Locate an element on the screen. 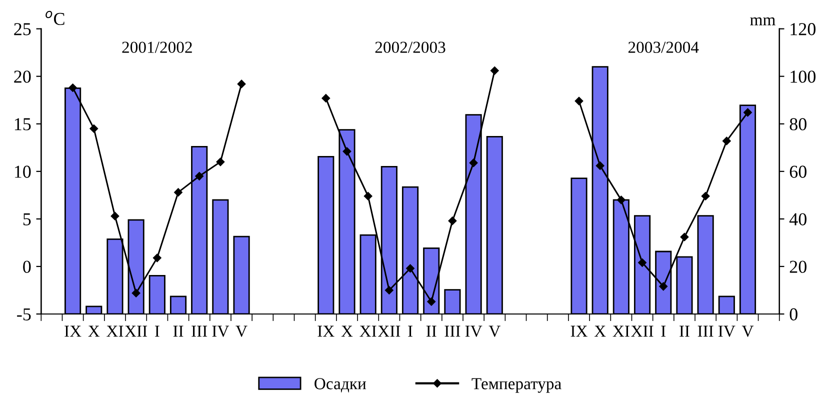  y-tick-label: 20 is located at coordinates (22, 76).